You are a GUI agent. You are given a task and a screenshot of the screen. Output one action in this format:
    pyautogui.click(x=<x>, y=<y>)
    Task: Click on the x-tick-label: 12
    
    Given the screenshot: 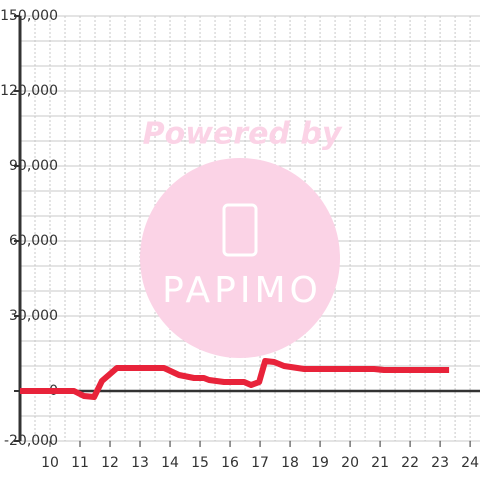 What is the action you would take?
    pyautogui.click(x=110, y=463)
    